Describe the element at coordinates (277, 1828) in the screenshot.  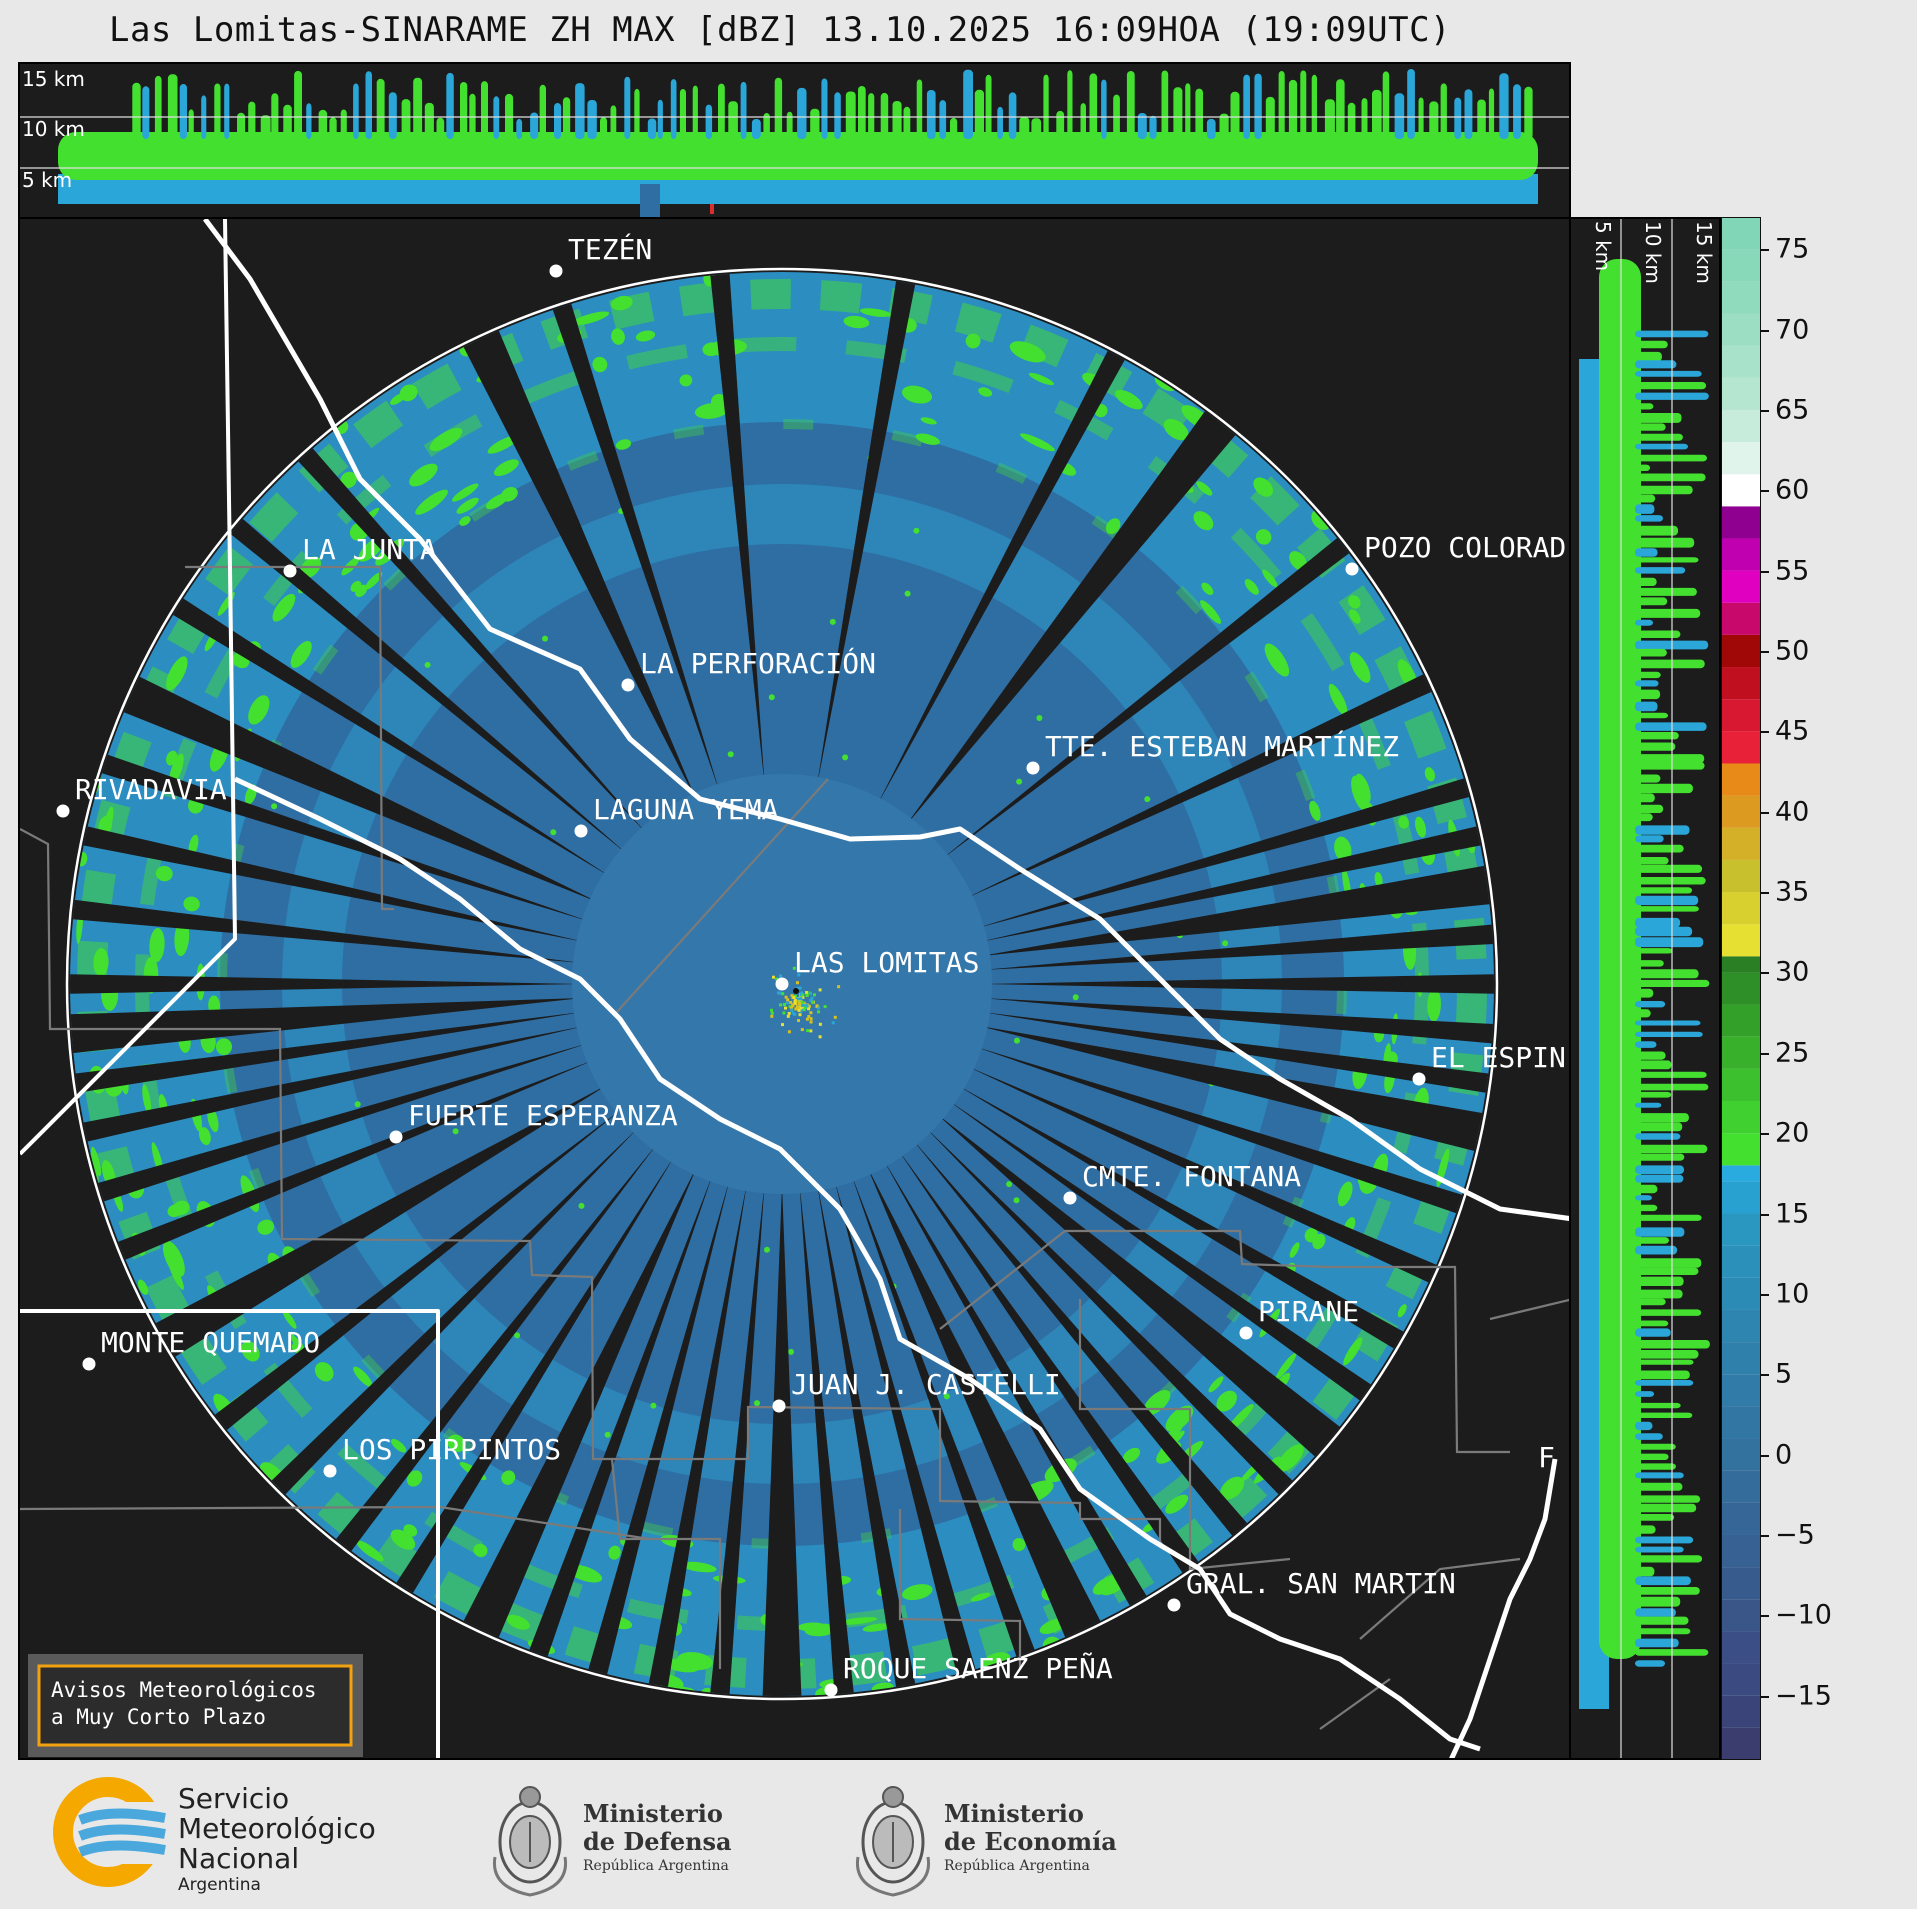
I see `smn-line2: Meteorológico` at that location.